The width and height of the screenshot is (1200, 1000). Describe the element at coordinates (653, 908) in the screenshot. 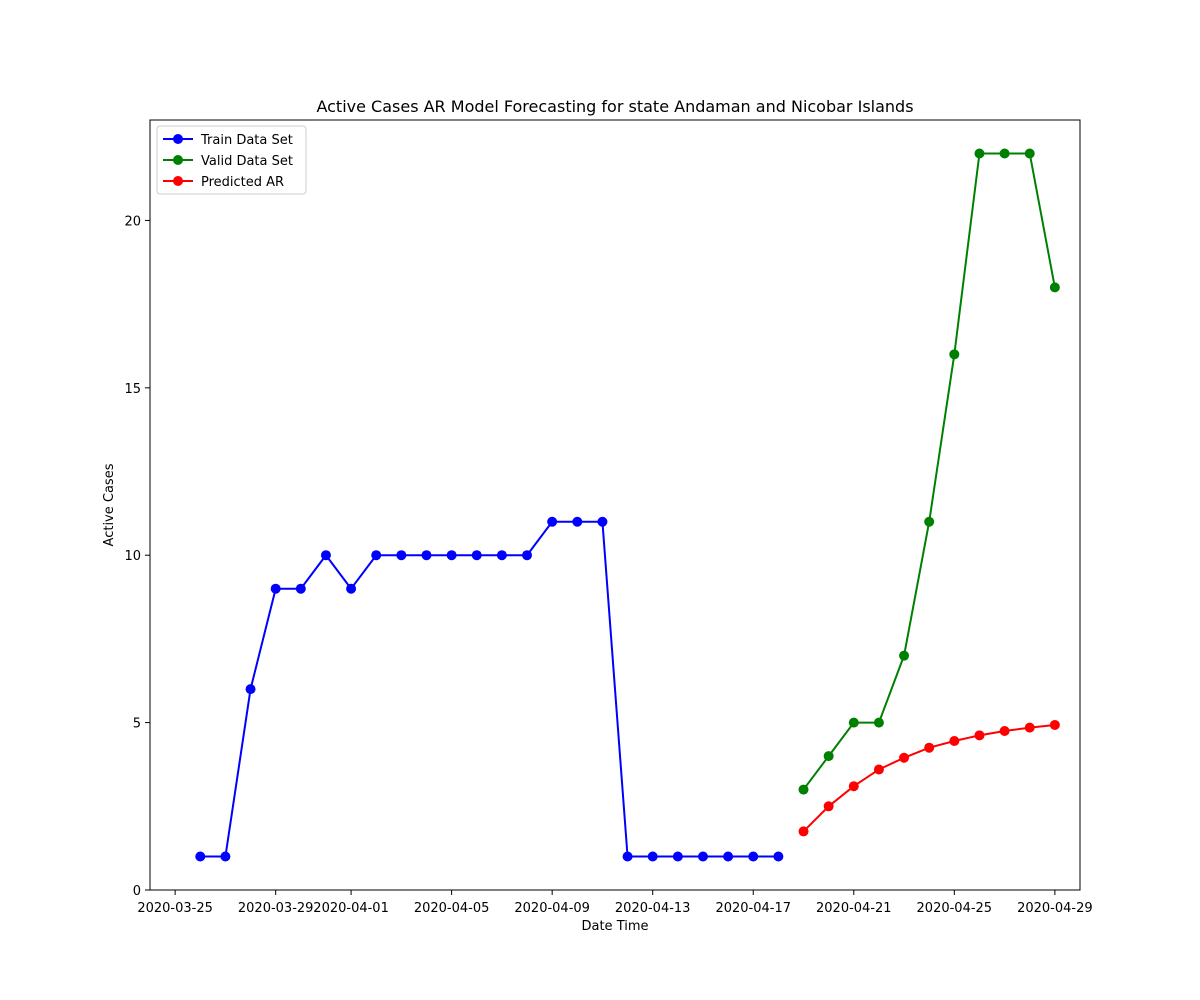

I see `x-tick-label: 2020-04-13` at that location.